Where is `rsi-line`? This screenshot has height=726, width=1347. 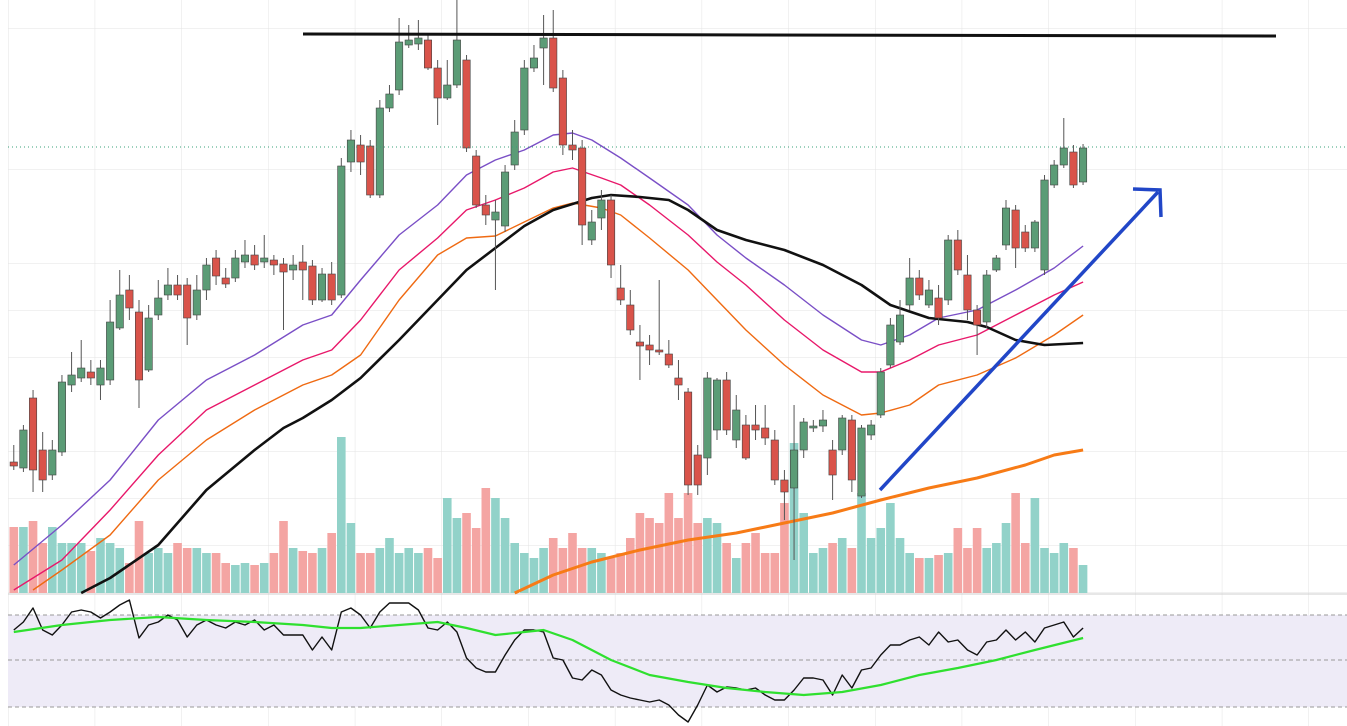
rsi-line is located at coordinates (548, 656).